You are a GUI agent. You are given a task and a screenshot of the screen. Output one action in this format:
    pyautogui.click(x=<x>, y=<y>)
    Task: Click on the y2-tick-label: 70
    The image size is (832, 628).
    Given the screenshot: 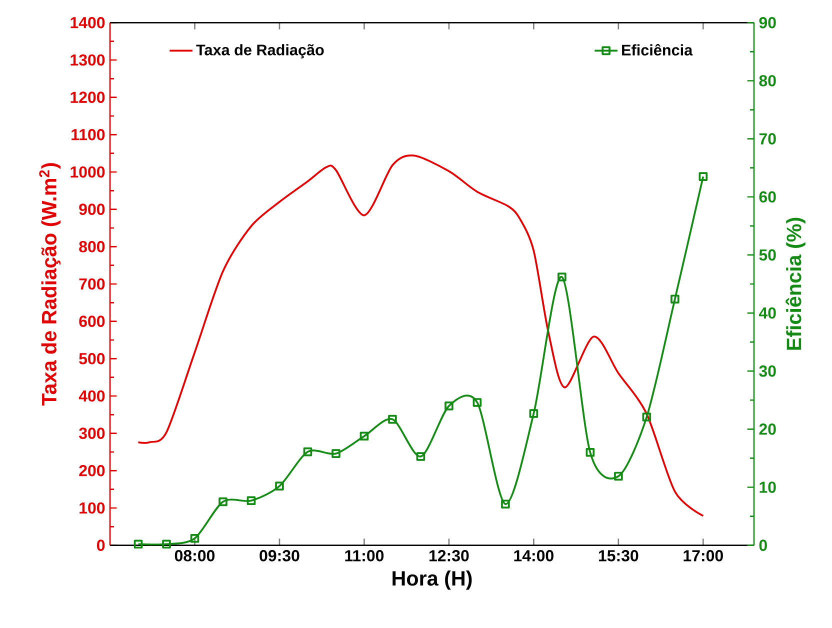 What is the action you would take?
    pyautogui.click(x=767, y=138)
    